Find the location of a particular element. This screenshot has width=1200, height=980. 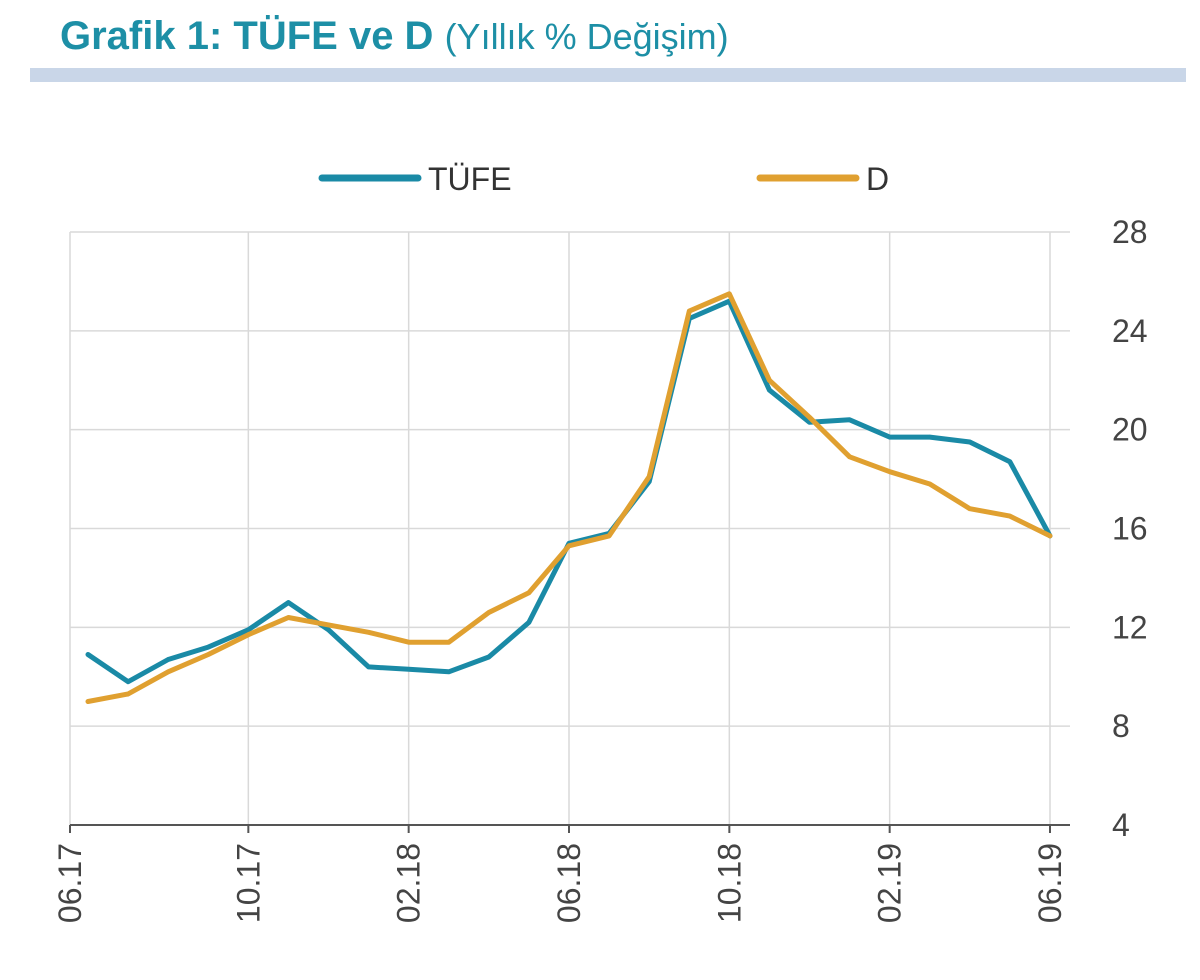

chart-title-main: Grafik 1: TÜFE ve D is located at coordinates (247, 36).